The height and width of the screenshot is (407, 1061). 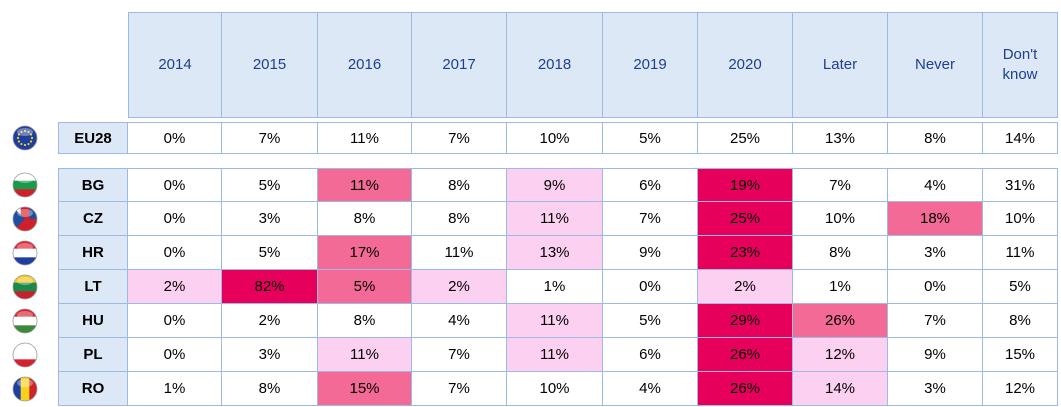 What do you see at coordinates (270, 287) in the screenshot?
I see `data-cell: 82%` at bounding box center [270, 287].